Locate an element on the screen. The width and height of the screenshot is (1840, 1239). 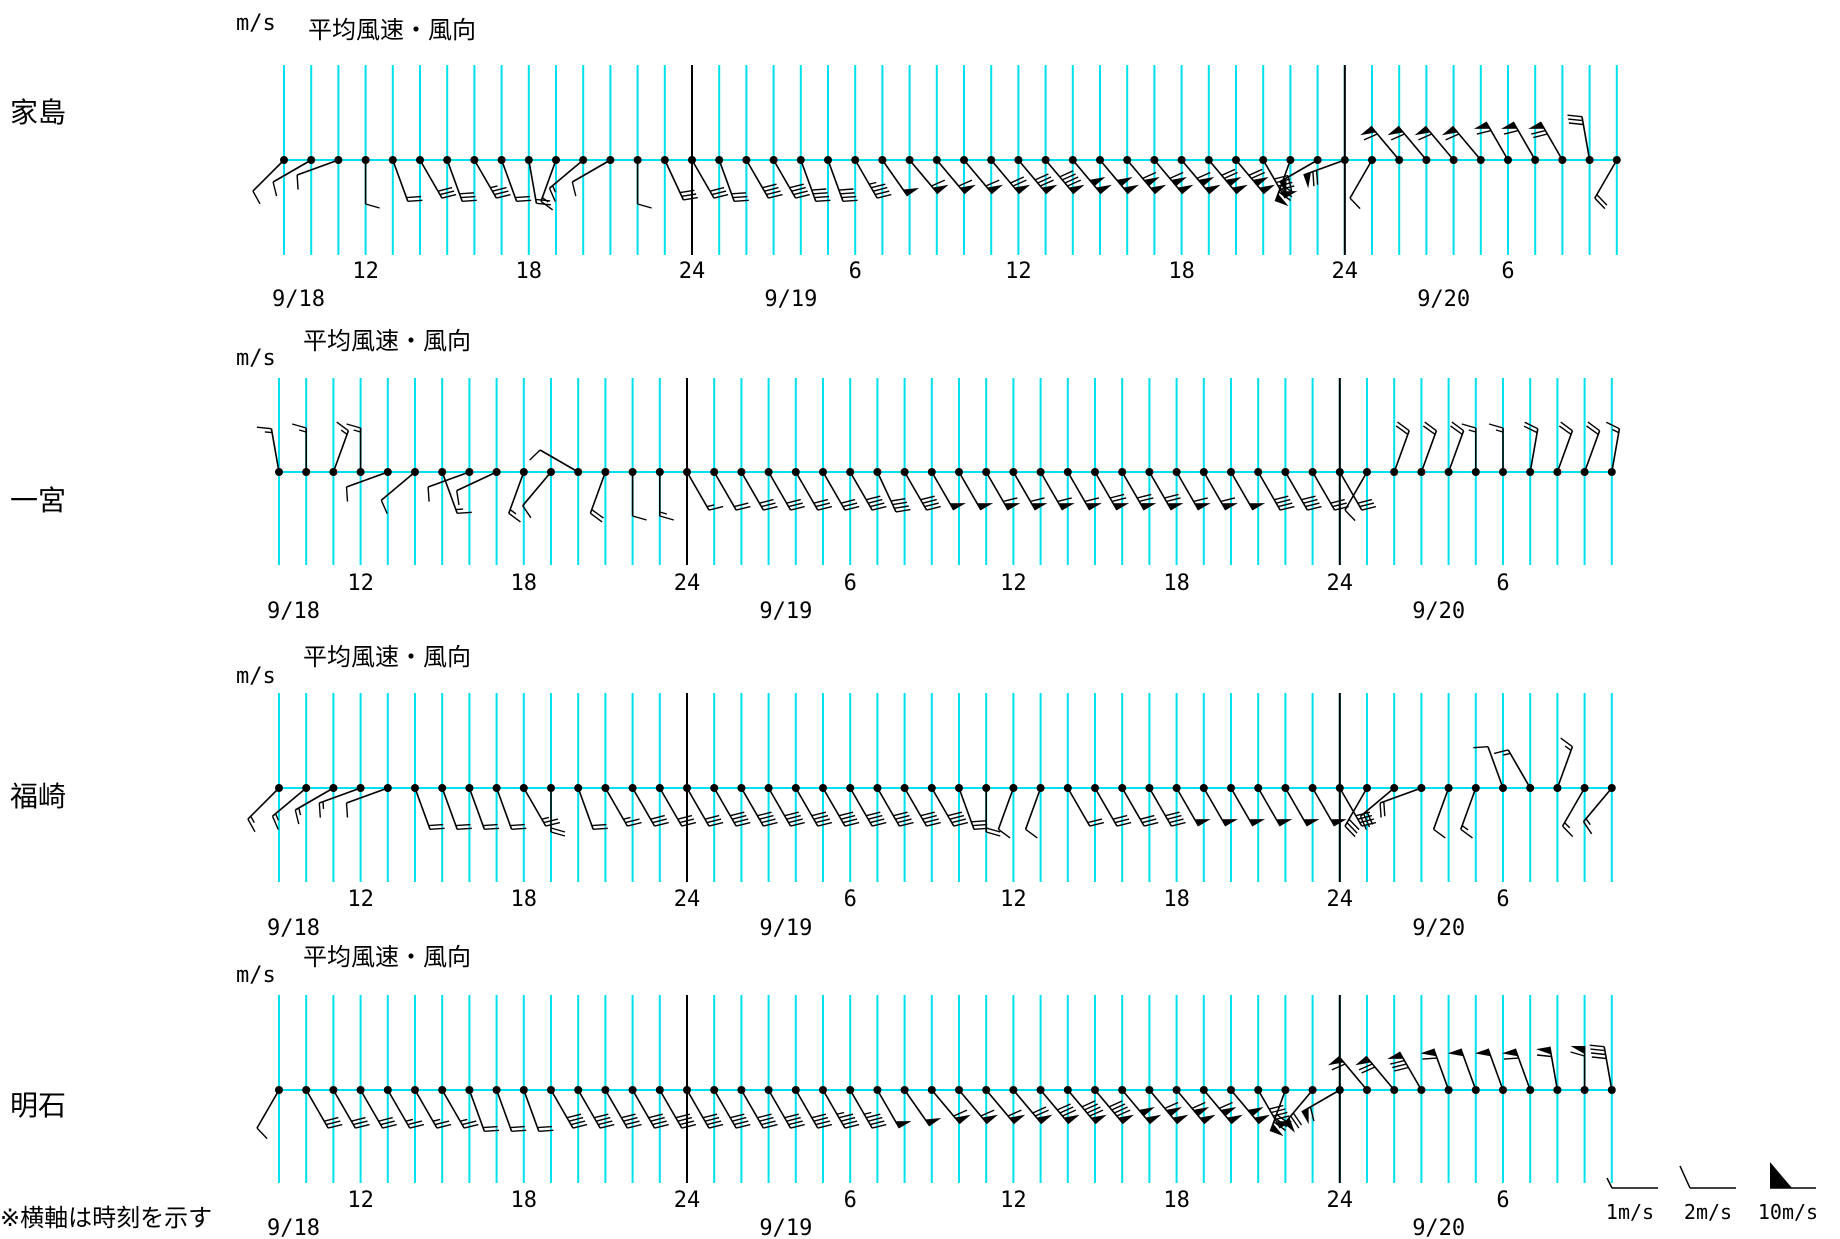
x-tick-label: 18 is located at coordinates (524, 899).